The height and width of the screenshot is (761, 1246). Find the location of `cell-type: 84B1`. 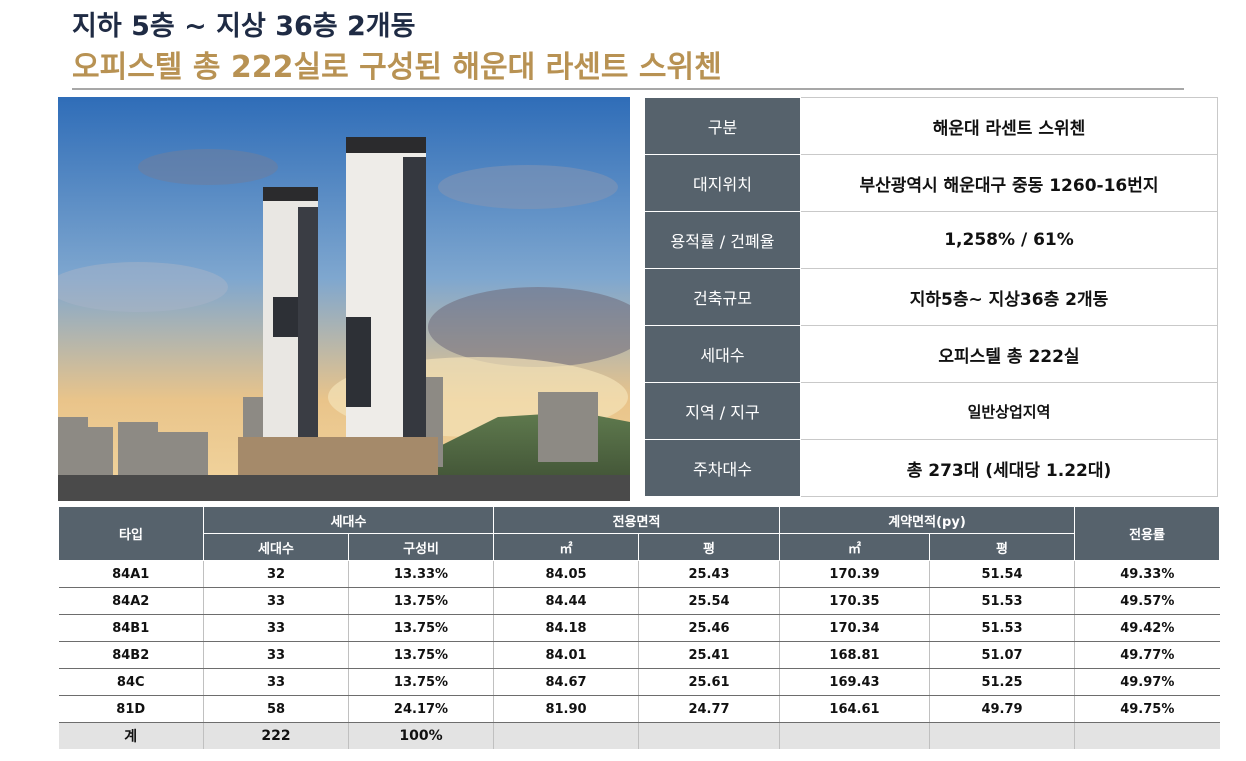

cell-type: 84B1 is located at coordinates (131, 628).